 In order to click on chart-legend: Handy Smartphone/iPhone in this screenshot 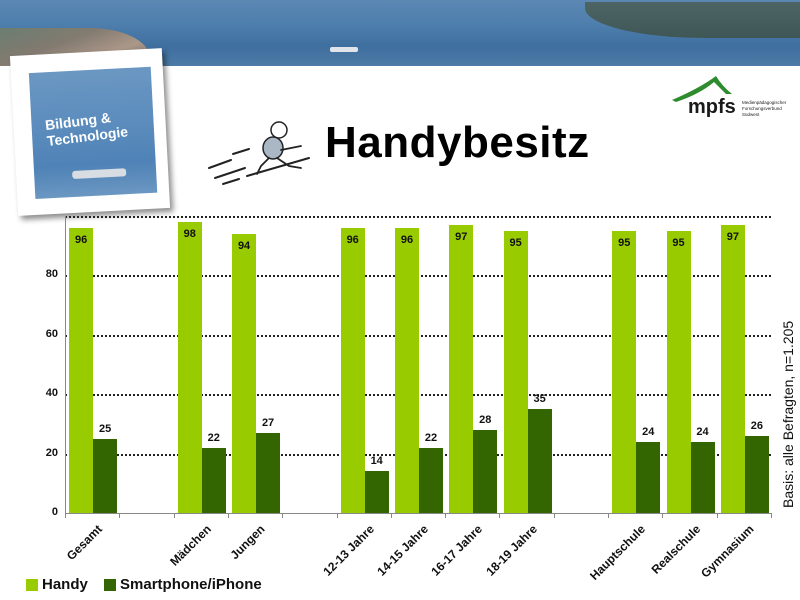, I will do `click(150, 585)`.